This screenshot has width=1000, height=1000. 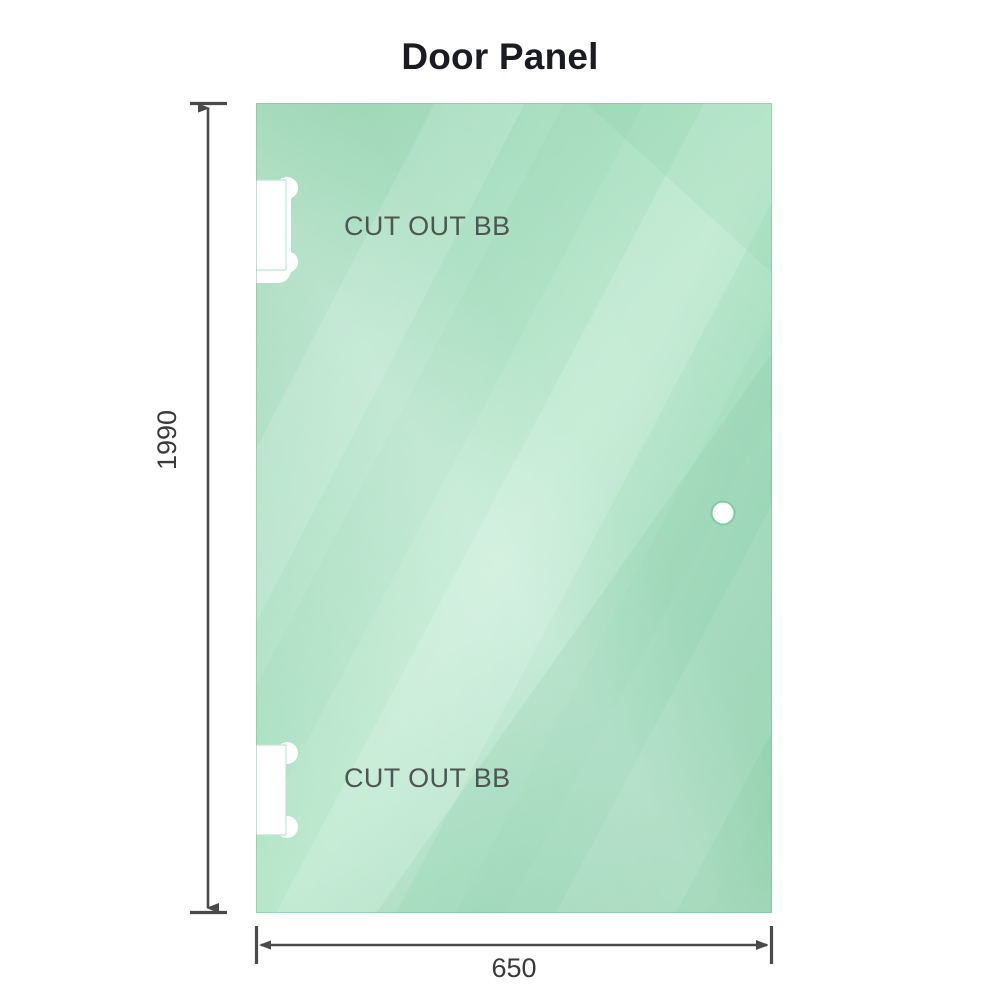 I want to click on height-dimension-label: 1990, so click(x=167, y=439).